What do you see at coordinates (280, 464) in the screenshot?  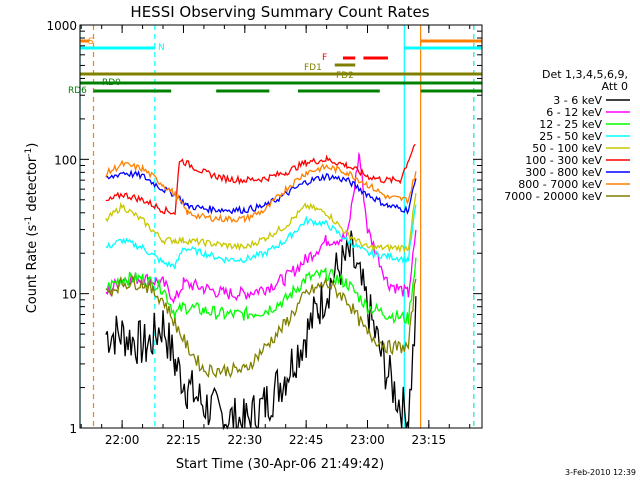 I see `x-axis-label: Start Time (30-Apr-06 21:49:42)` at bounding box center [280, 464].